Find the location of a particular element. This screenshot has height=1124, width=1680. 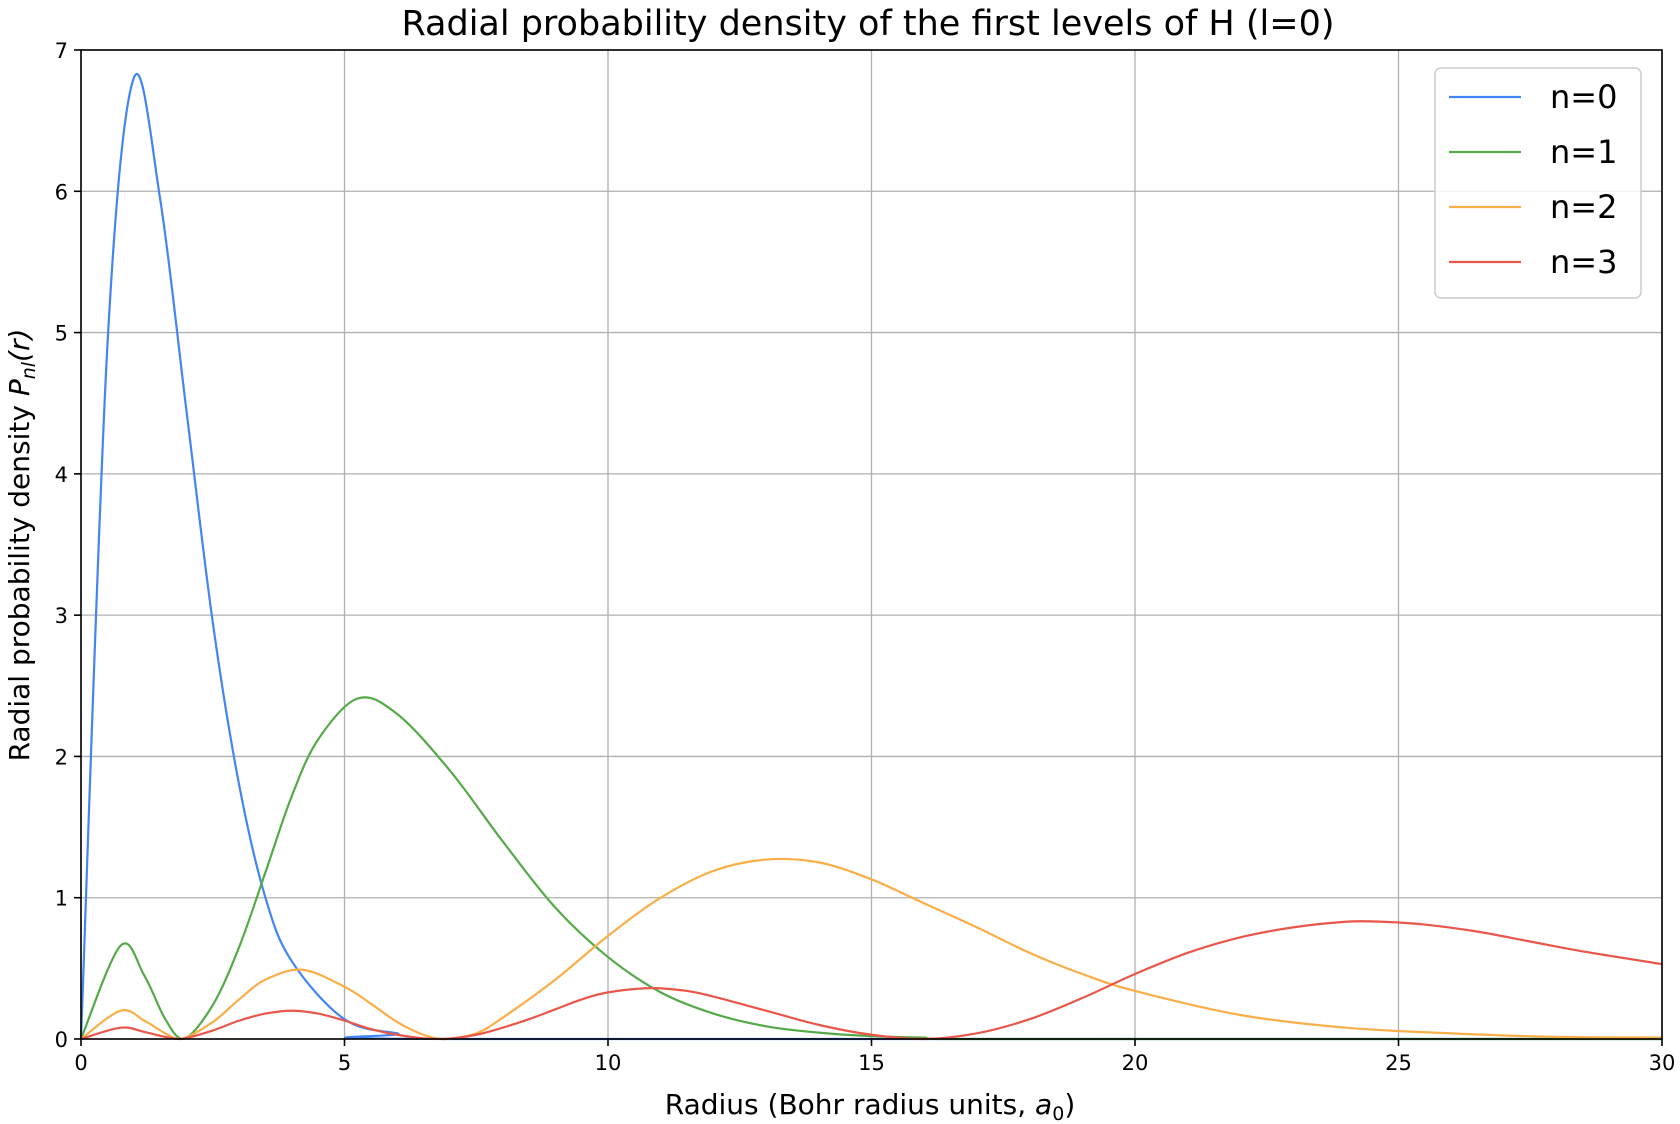

x-tick-label: 20 is located at coordinates (1135, 1063).